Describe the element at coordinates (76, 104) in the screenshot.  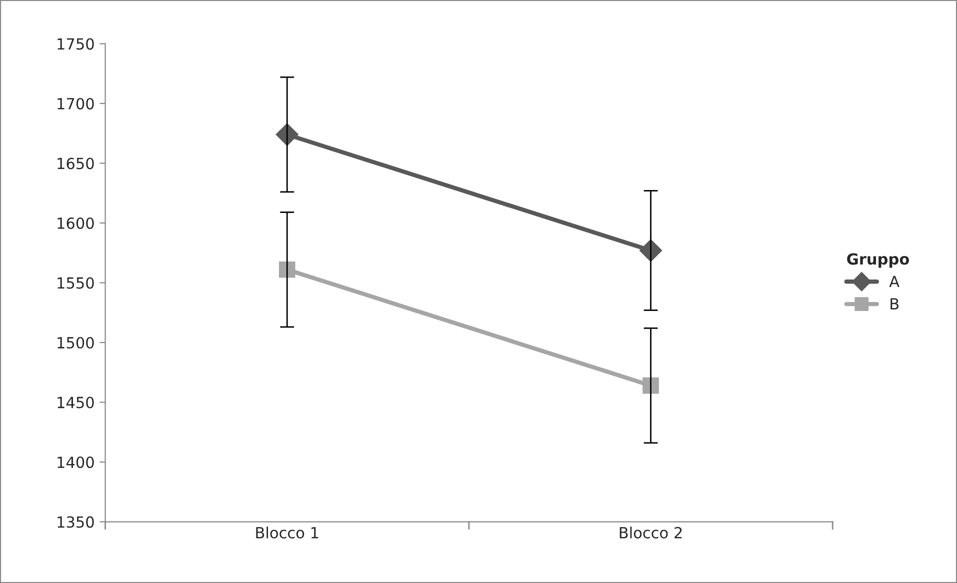
I see `y-tick-label: 1700` at that location.